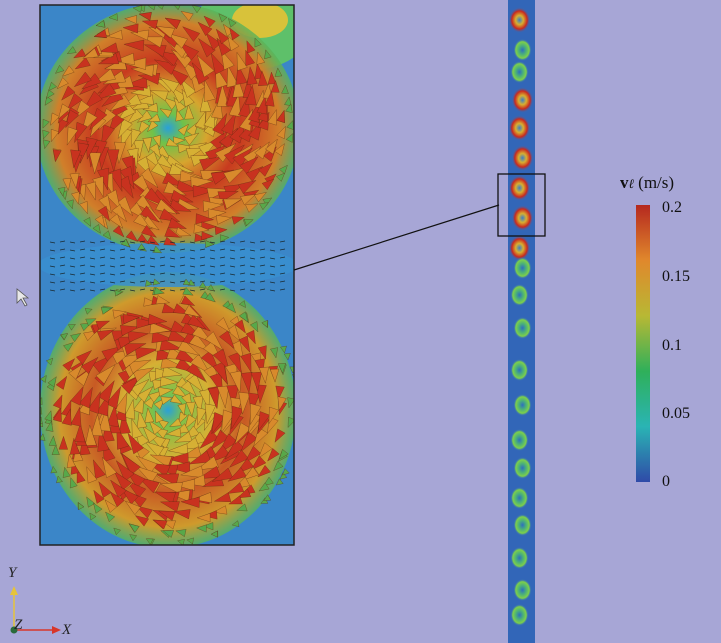 The image size is (721, 643). I want to click on colorbar-tick: 0, so click(666, 481).